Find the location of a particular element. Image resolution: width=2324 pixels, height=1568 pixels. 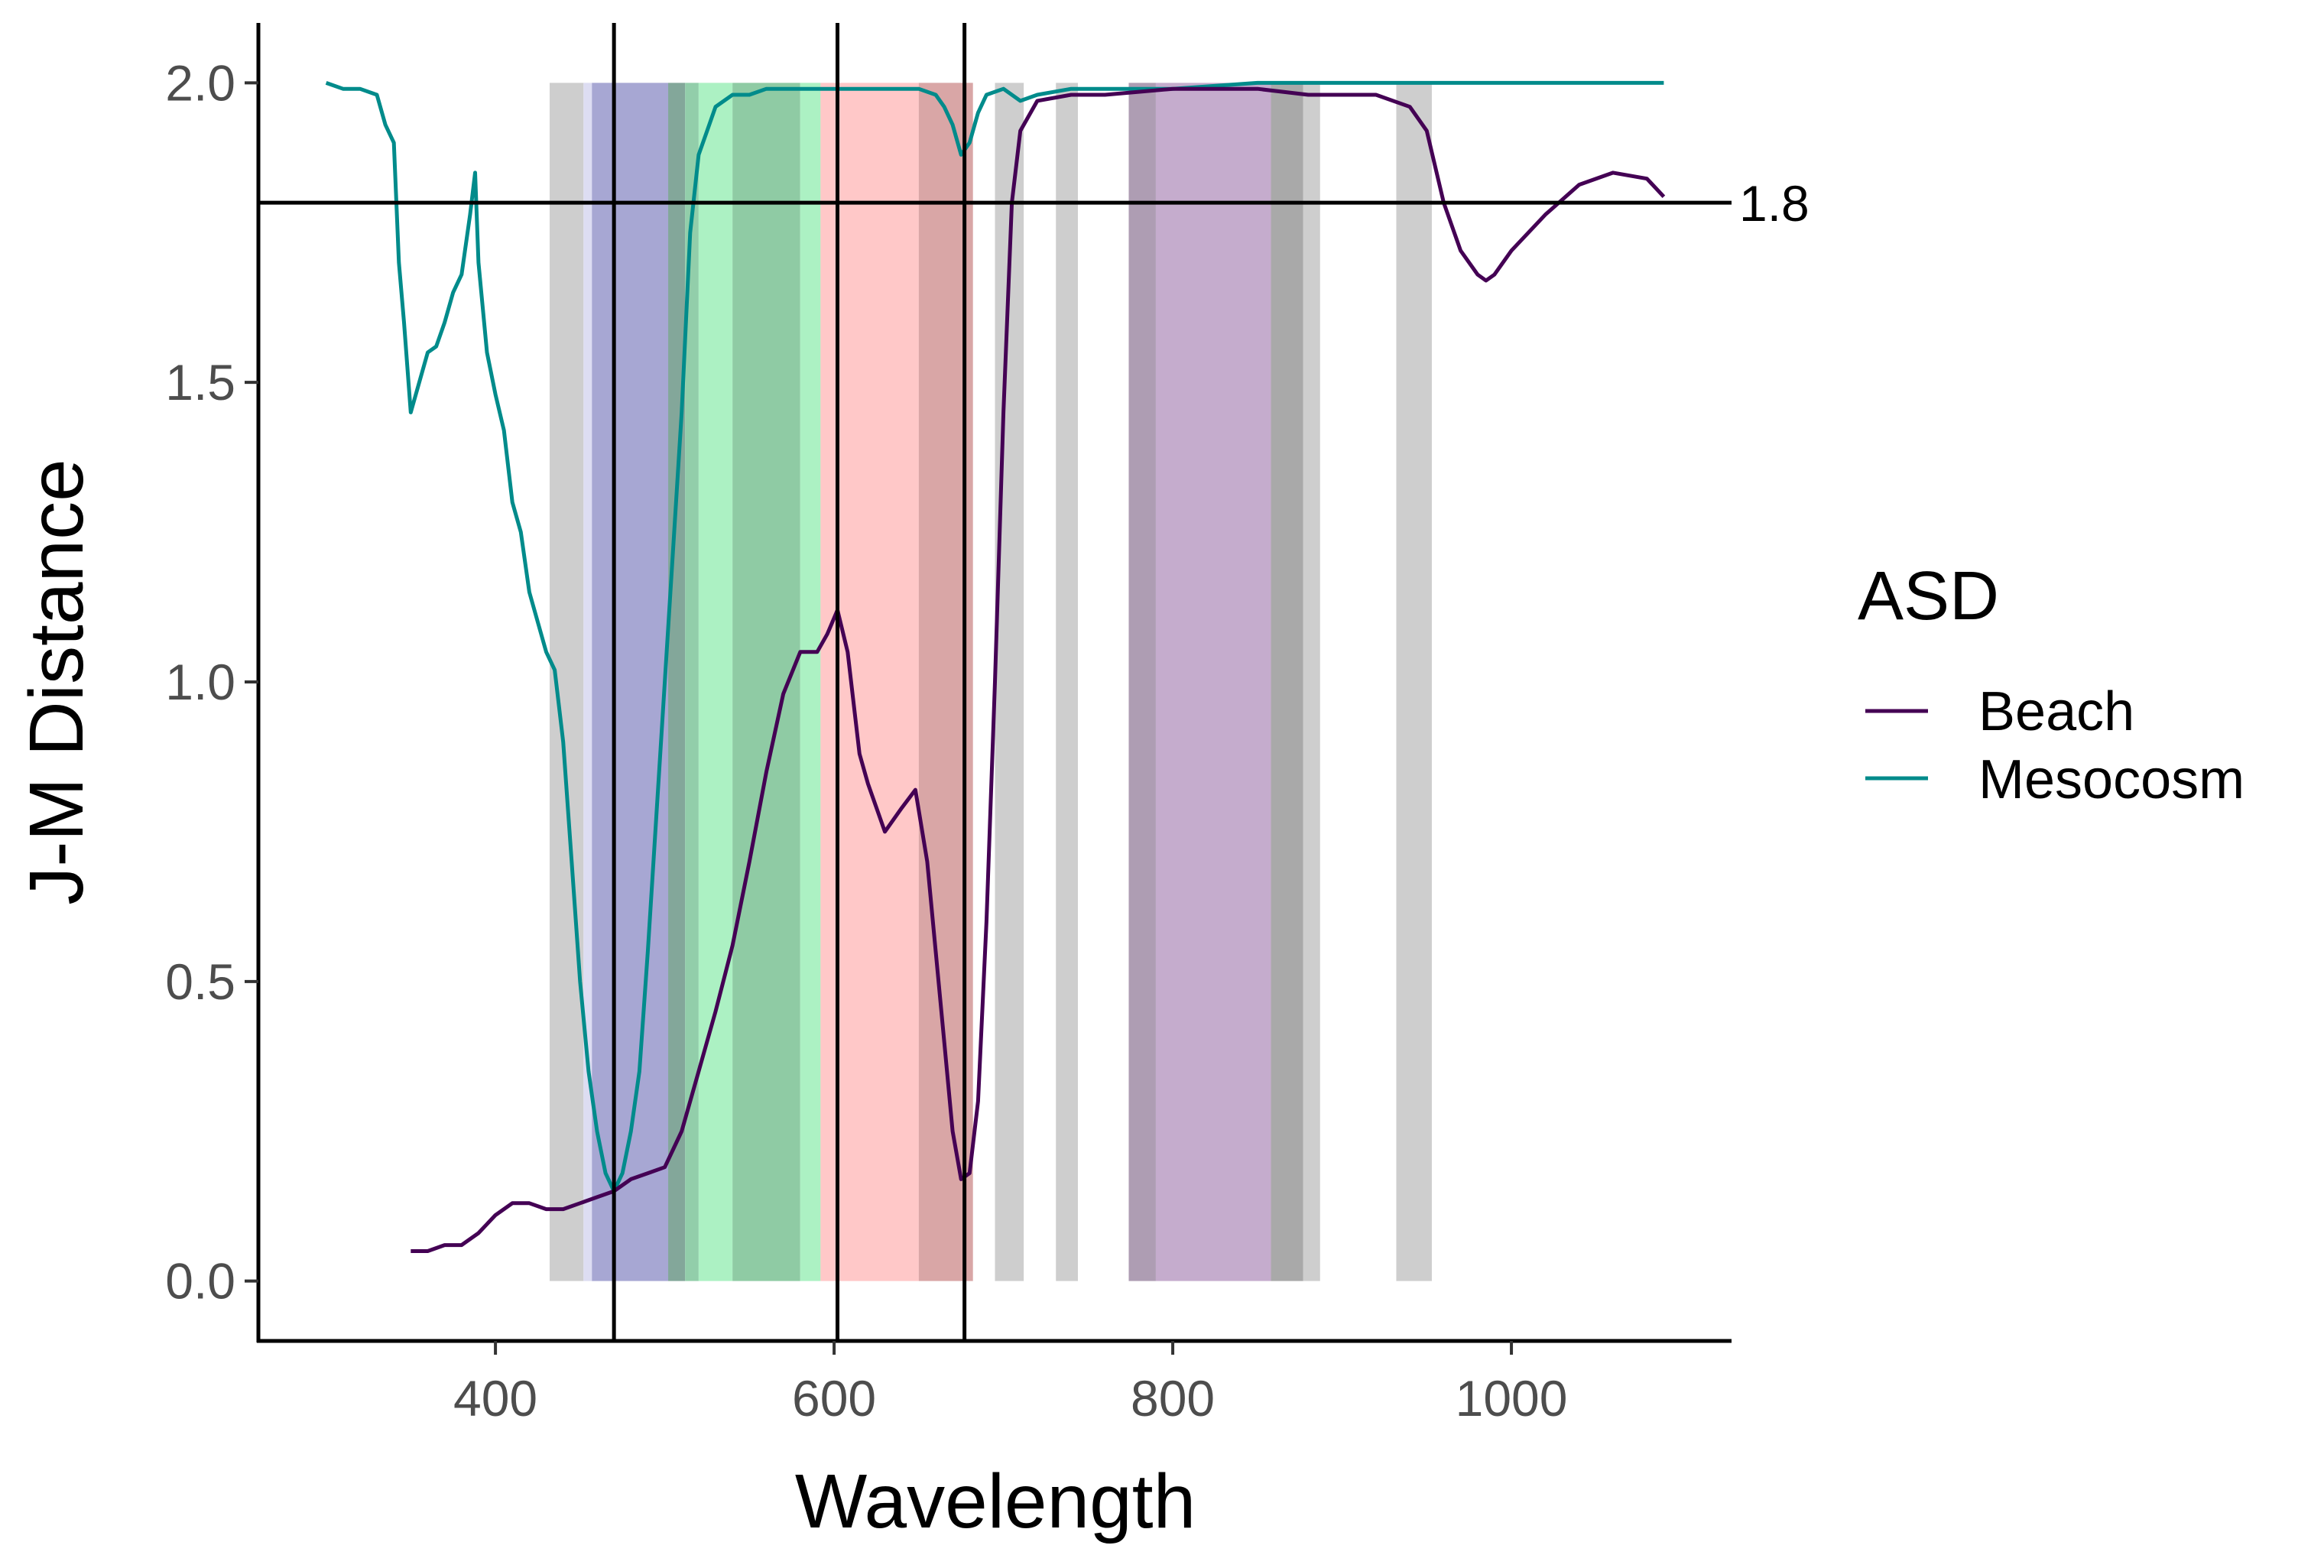

y-tick-label-0: 0.0 is located at coordinates (200, 1281).